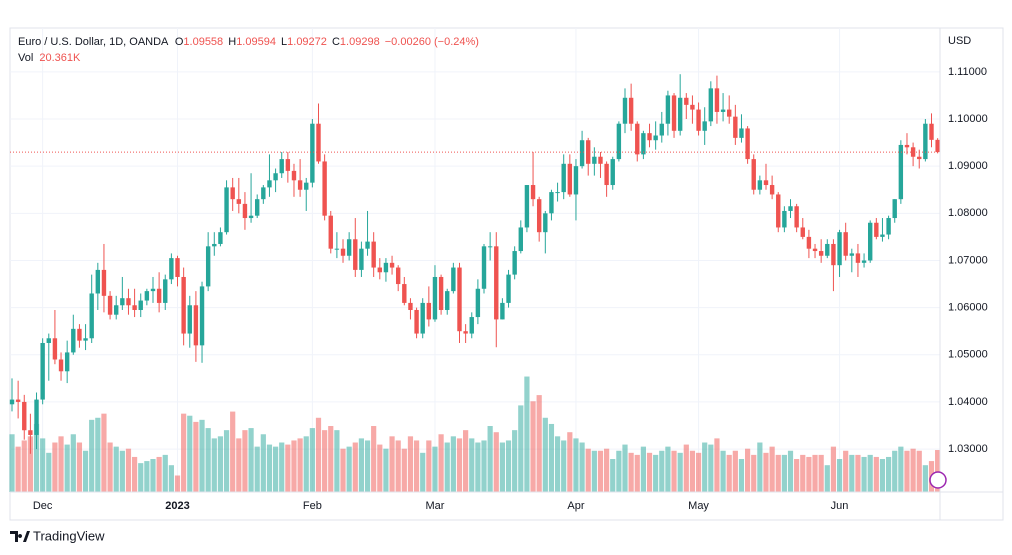 Image resolution: width=1012 pixels, height=555 pixels. What do you see at coordinates (938, 480) in the screenshot?
I see `events-icon` at bounding box center [938, 480].